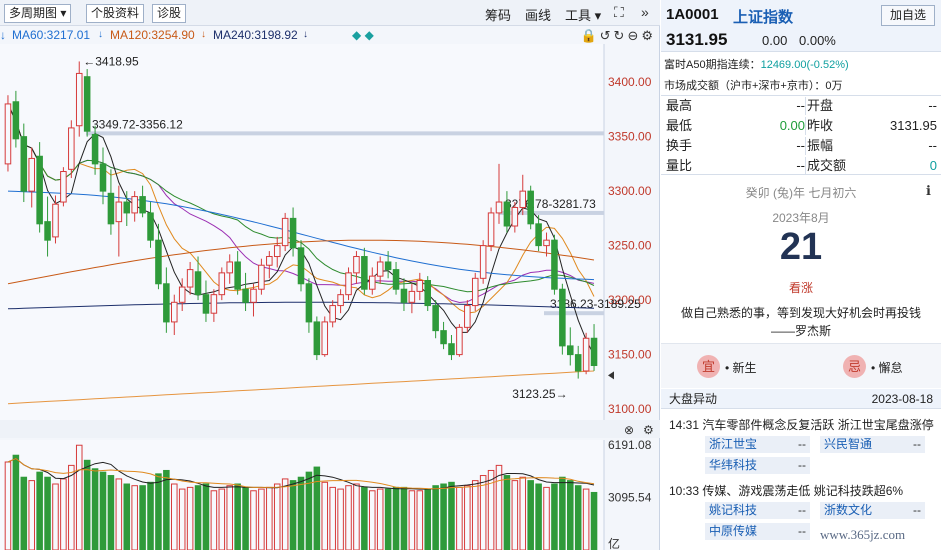  What do you see at coordinates (801, 166) in the screenshot?
I see `stats-row: 量比 -- 成交额 0` at bounding box center [801, 166].